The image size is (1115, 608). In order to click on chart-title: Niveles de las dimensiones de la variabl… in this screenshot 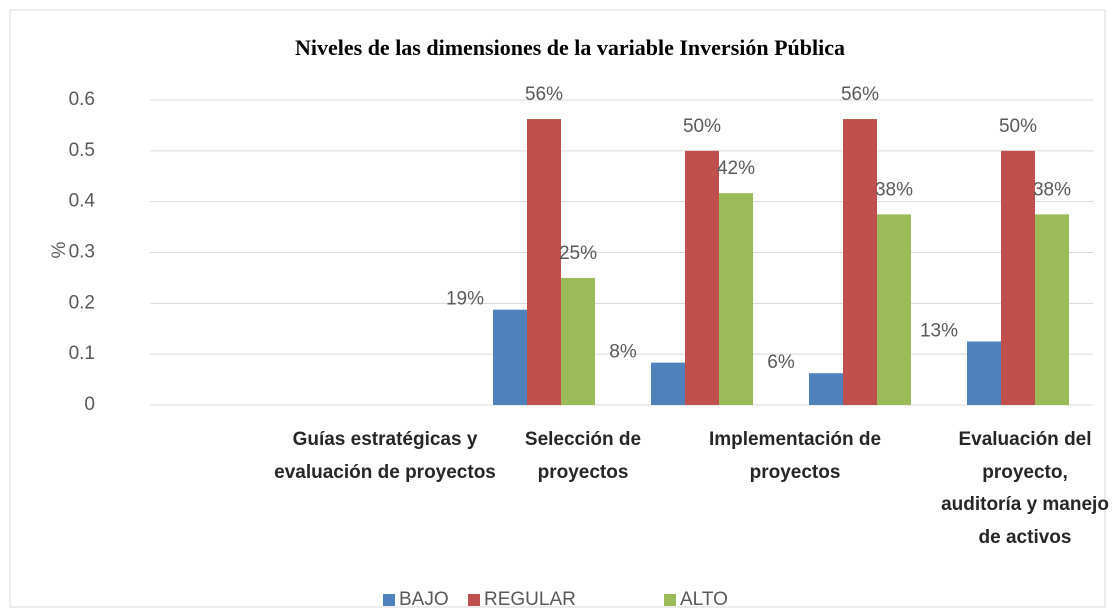, I will do `click(570, 47)`.